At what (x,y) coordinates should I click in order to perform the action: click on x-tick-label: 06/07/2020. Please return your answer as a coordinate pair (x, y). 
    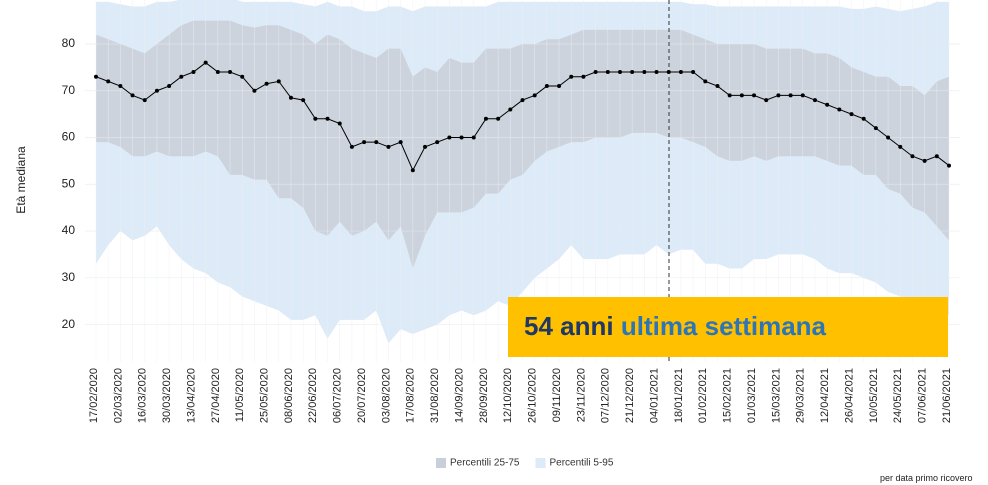
    Looking at the image, I should click on (338, 395).